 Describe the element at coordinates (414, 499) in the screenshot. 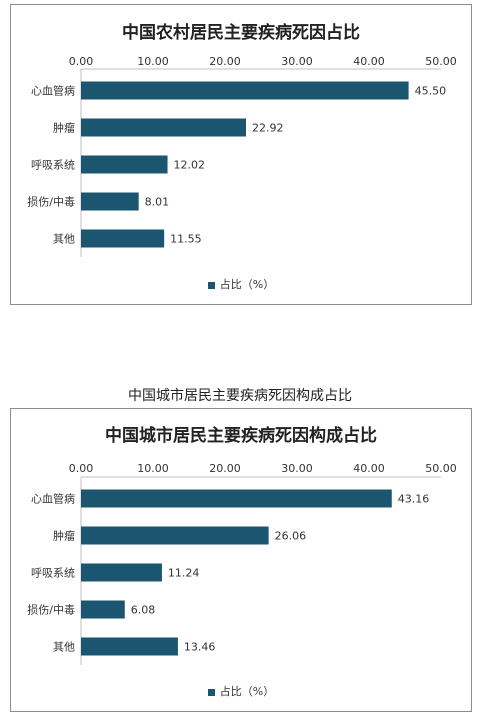

I see `bar-value-label: 43.16` at that location.